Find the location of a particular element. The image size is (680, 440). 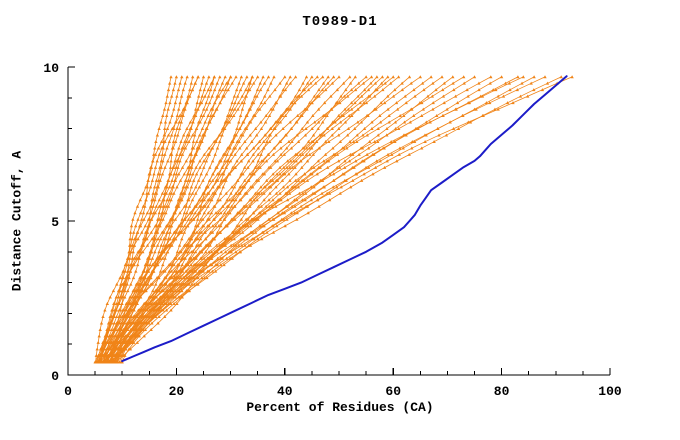

x-tick-label: 40 is located at coordinates (285, 391).